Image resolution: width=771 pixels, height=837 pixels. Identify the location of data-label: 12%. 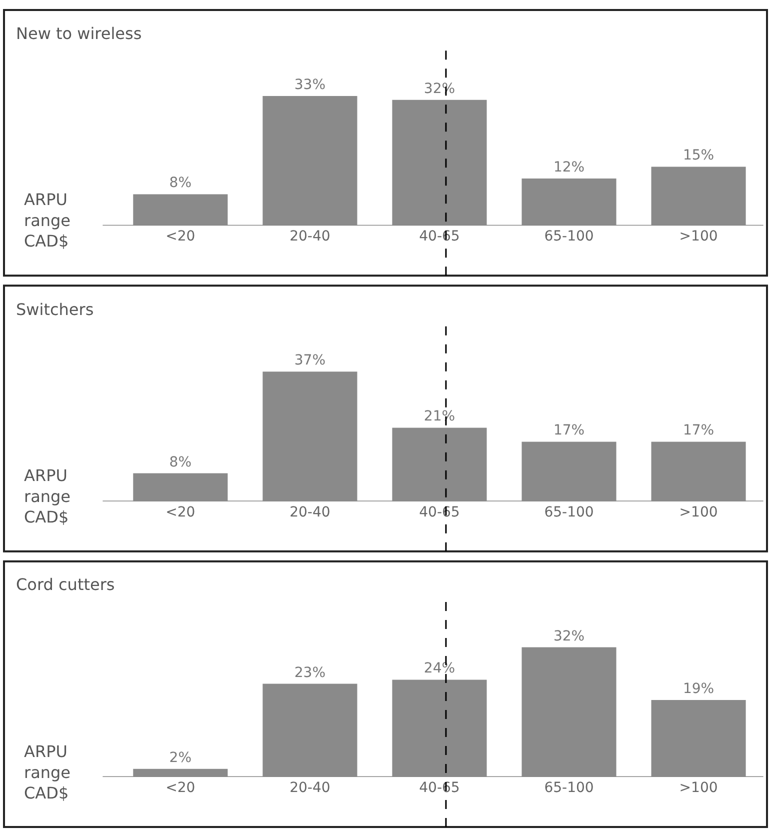
(569, 167).